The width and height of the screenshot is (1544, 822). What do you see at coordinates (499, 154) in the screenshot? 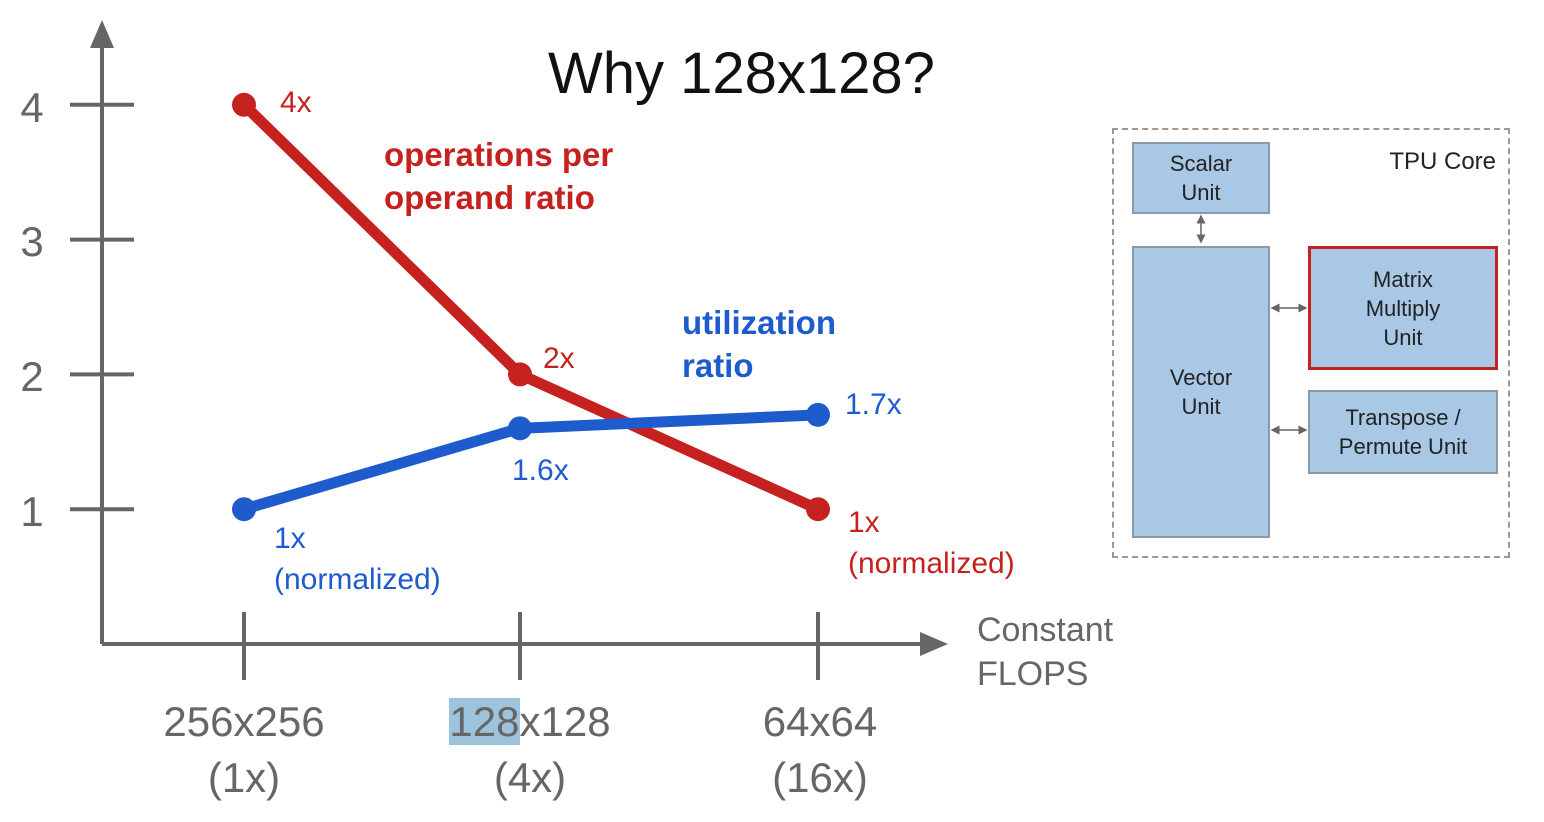
I see `series-label-operations-line1: operations per` at bounding box center [499, 154].